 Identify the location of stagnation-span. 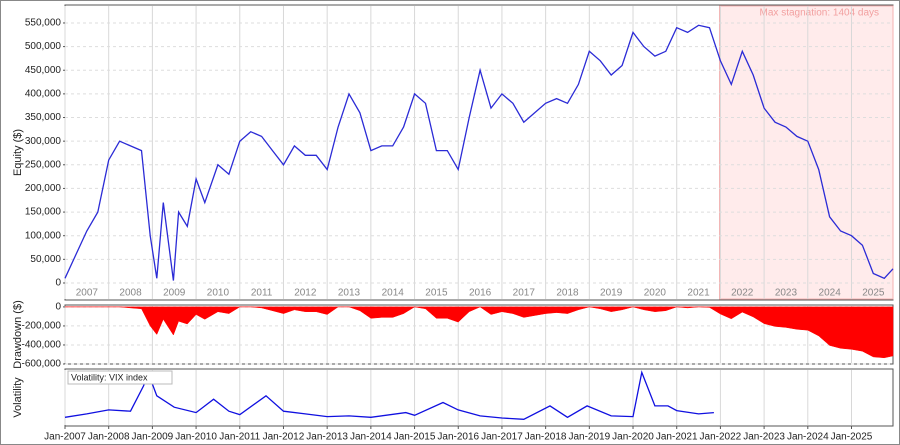
(806, 152).